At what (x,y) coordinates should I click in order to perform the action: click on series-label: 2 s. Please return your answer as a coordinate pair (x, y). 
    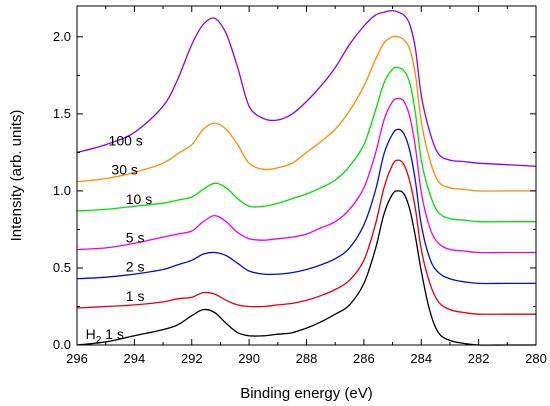
    Looking at the image, I should click on (135, 267).